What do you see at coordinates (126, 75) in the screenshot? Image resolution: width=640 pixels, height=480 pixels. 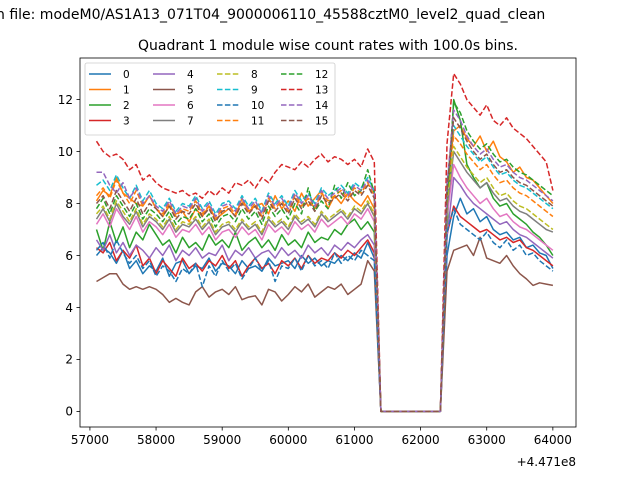 I see `legend-label-0: 0` at bounding box center [126, 75].